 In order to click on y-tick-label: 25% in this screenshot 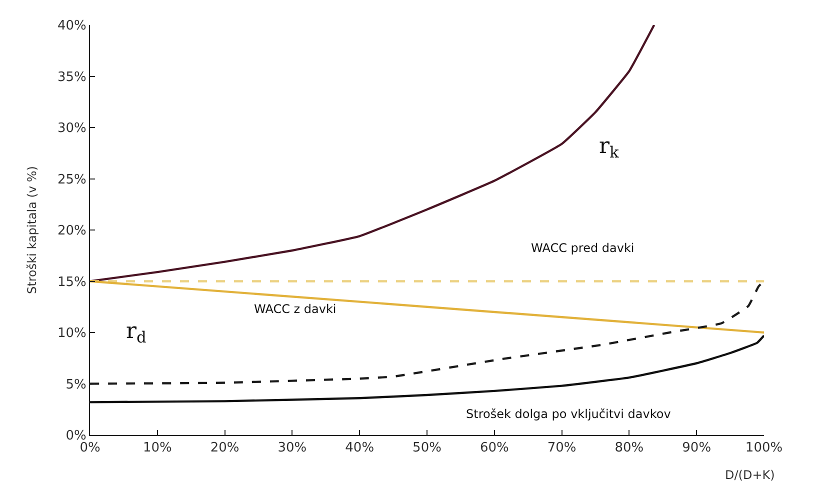, I will do `click(71, 180)`.